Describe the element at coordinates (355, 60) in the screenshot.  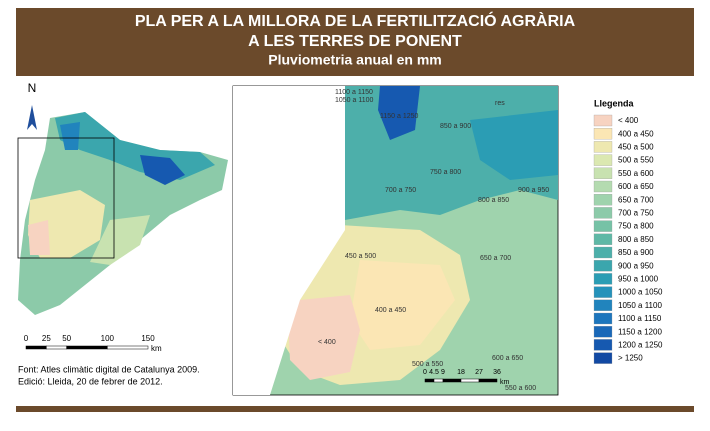
I see `subtitle: Pluviometria anual en mm` at that location.